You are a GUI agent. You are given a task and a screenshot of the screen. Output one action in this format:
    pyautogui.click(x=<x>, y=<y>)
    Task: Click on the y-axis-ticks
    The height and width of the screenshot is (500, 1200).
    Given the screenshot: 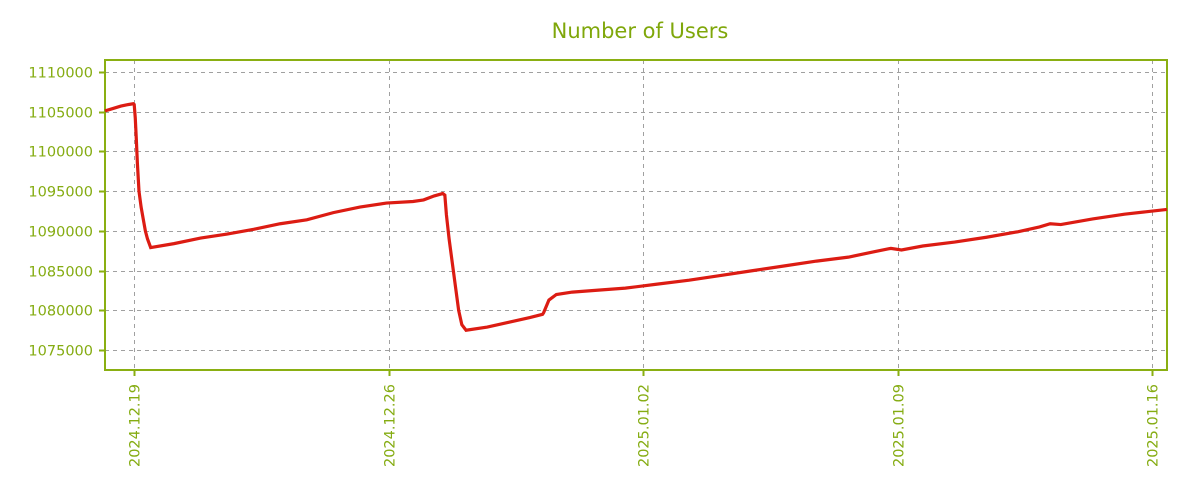 What is the action you would take?
    pyautogui.click(x=102, y=211)
    